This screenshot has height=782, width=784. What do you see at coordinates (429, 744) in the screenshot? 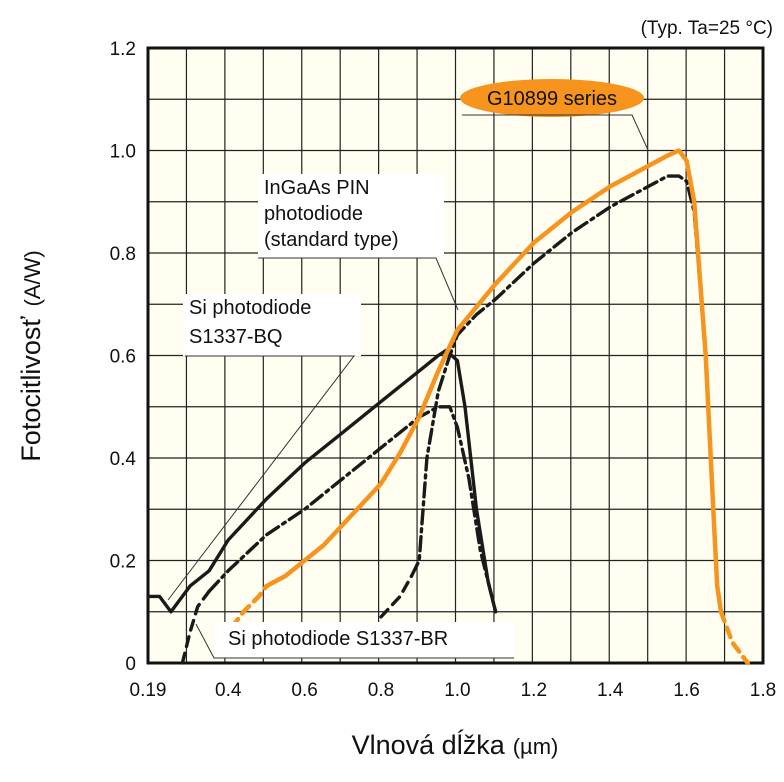
I see `x-axis-title-text: Vlnová dĺžka` at bounding box center [429, 744].